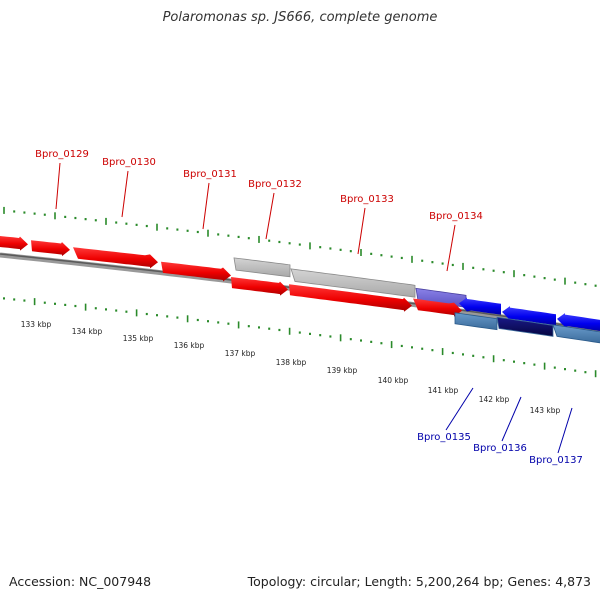 This screenshot has height=600, width=600. Describe the element at coordinates (443, 390) in the screenshot. I see `scale-label-kbp: 141 kbp` at that location.